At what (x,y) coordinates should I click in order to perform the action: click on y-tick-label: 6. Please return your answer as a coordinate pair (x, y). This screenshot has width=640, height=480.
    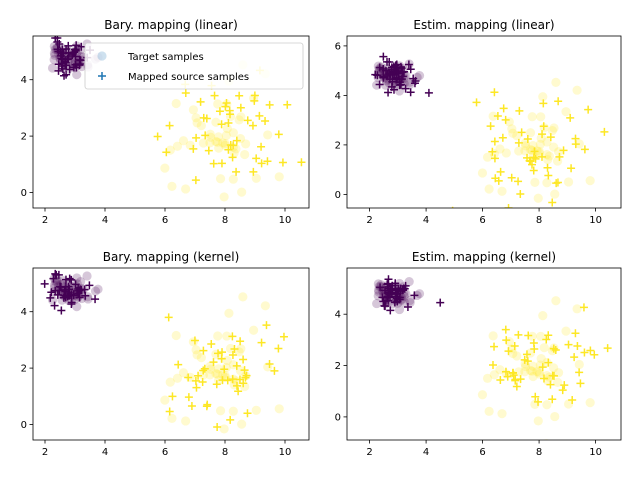
    Looking at the image, I should click on (338, 46).